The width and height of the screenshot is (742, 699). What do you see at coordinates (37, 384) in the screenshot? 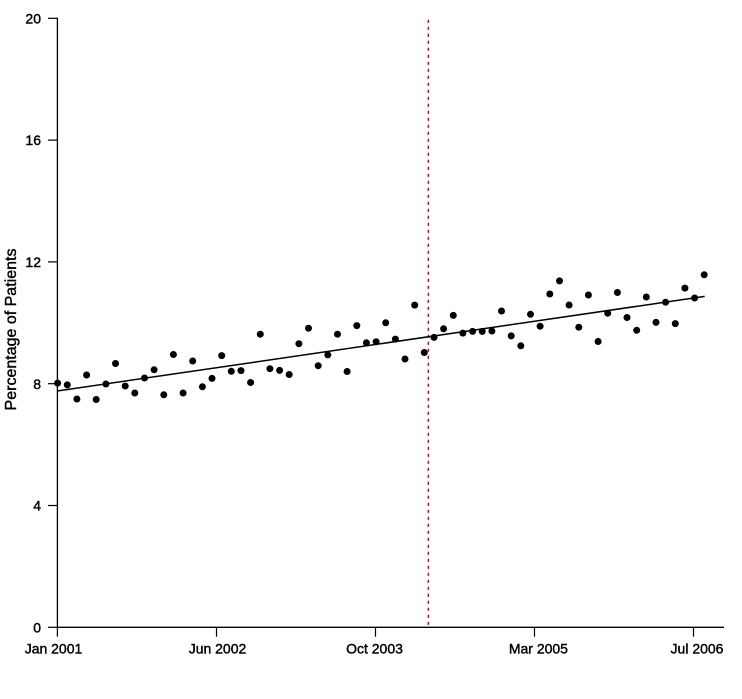
I see `svg-text: 8` at bounding box center [37, 384].